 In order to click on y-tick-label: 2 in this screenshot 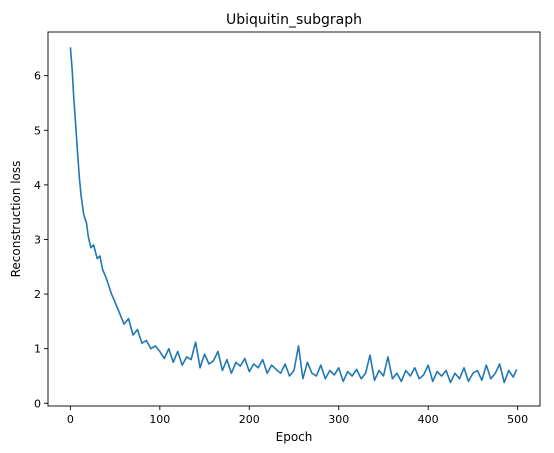, I will do `click(37, 294)`.